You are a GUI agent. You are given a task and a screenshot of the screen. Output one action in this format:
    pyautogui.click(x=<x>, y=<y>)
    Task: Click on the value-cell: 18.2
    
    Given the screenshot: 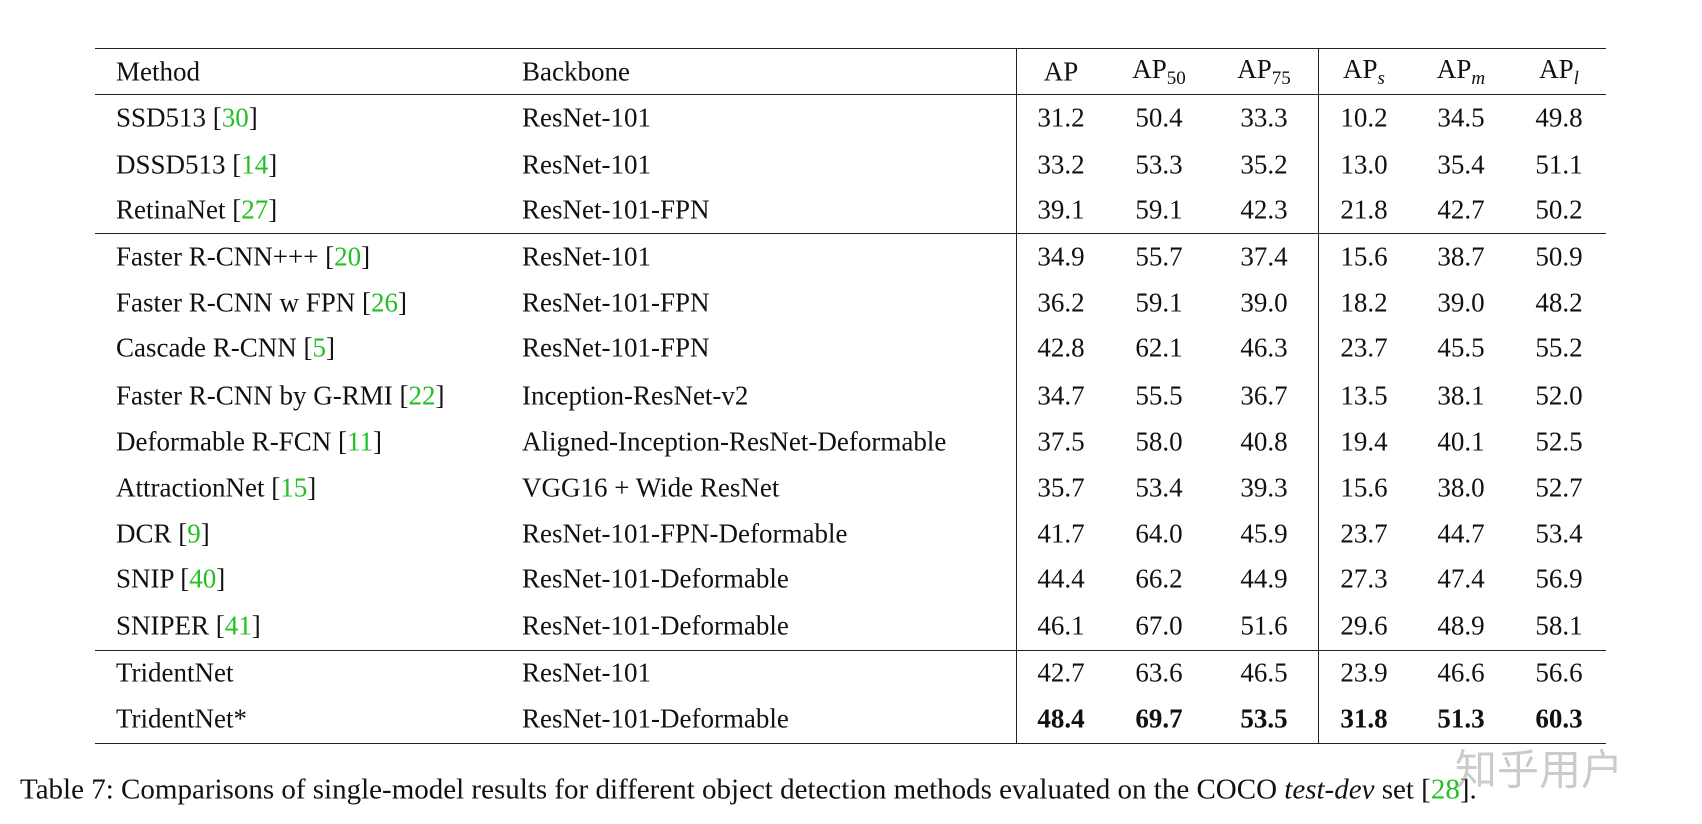 What is the action you would take?
    pyautogui.click(x=1364, y=302)
    